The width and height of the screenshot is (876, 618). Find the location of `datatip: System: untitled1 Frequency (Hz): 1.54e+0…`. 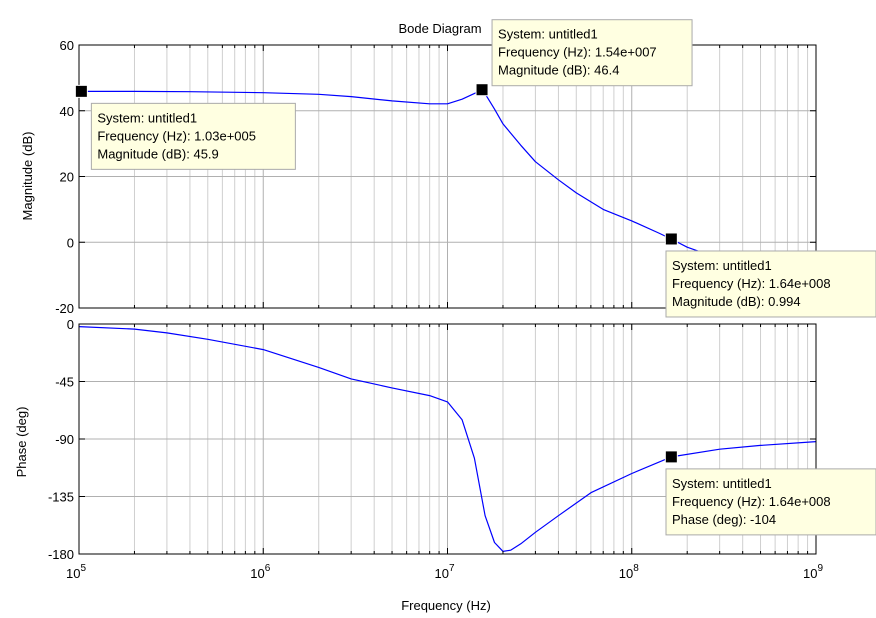

datatip: System: untitled1 Frequency (Hz): 1.54e+0… is located at coordinates (584, 58).